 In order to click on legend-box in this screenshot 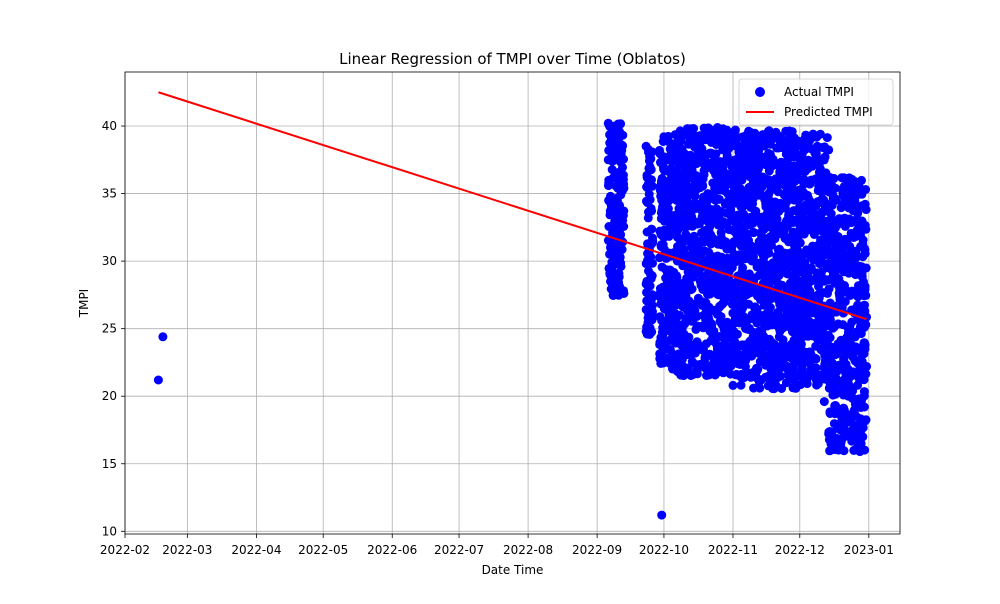, I will do `click(816, 102)`.